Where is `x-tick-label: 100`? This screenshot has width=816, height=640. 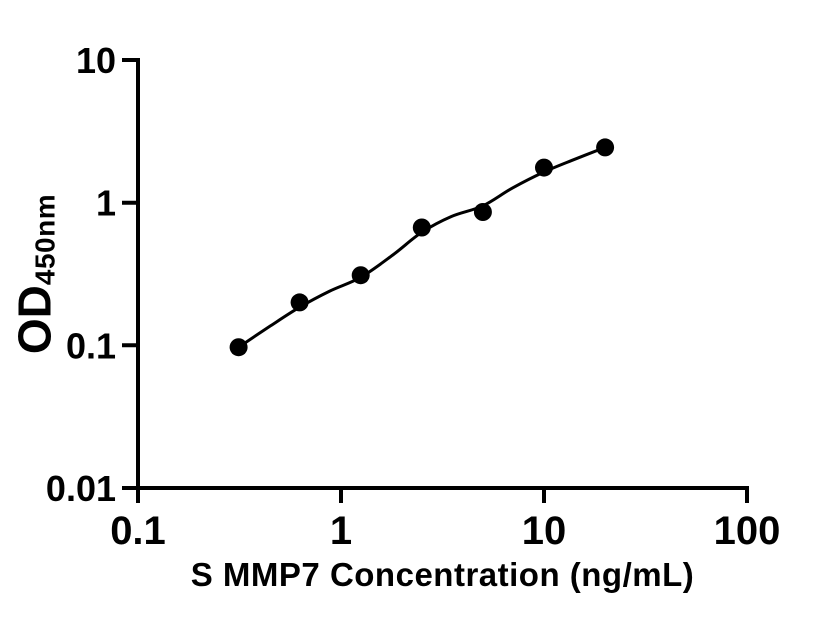
x-tick-label: 100 is located at coordinates (747, 531).